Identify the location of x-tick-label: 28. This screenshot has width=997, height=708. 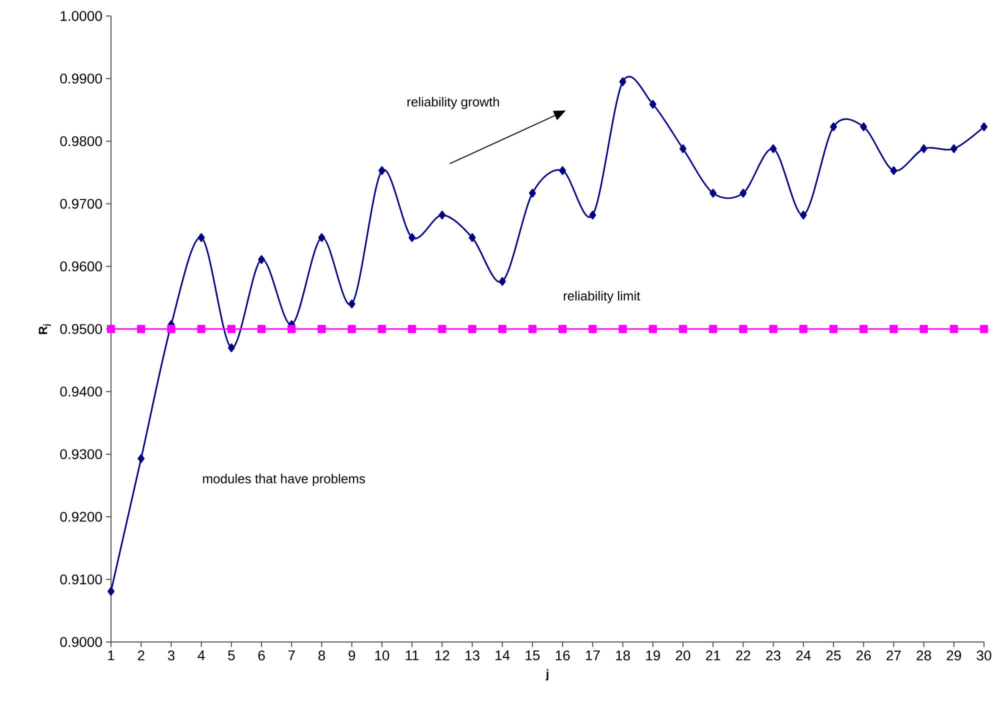
(923, 655).